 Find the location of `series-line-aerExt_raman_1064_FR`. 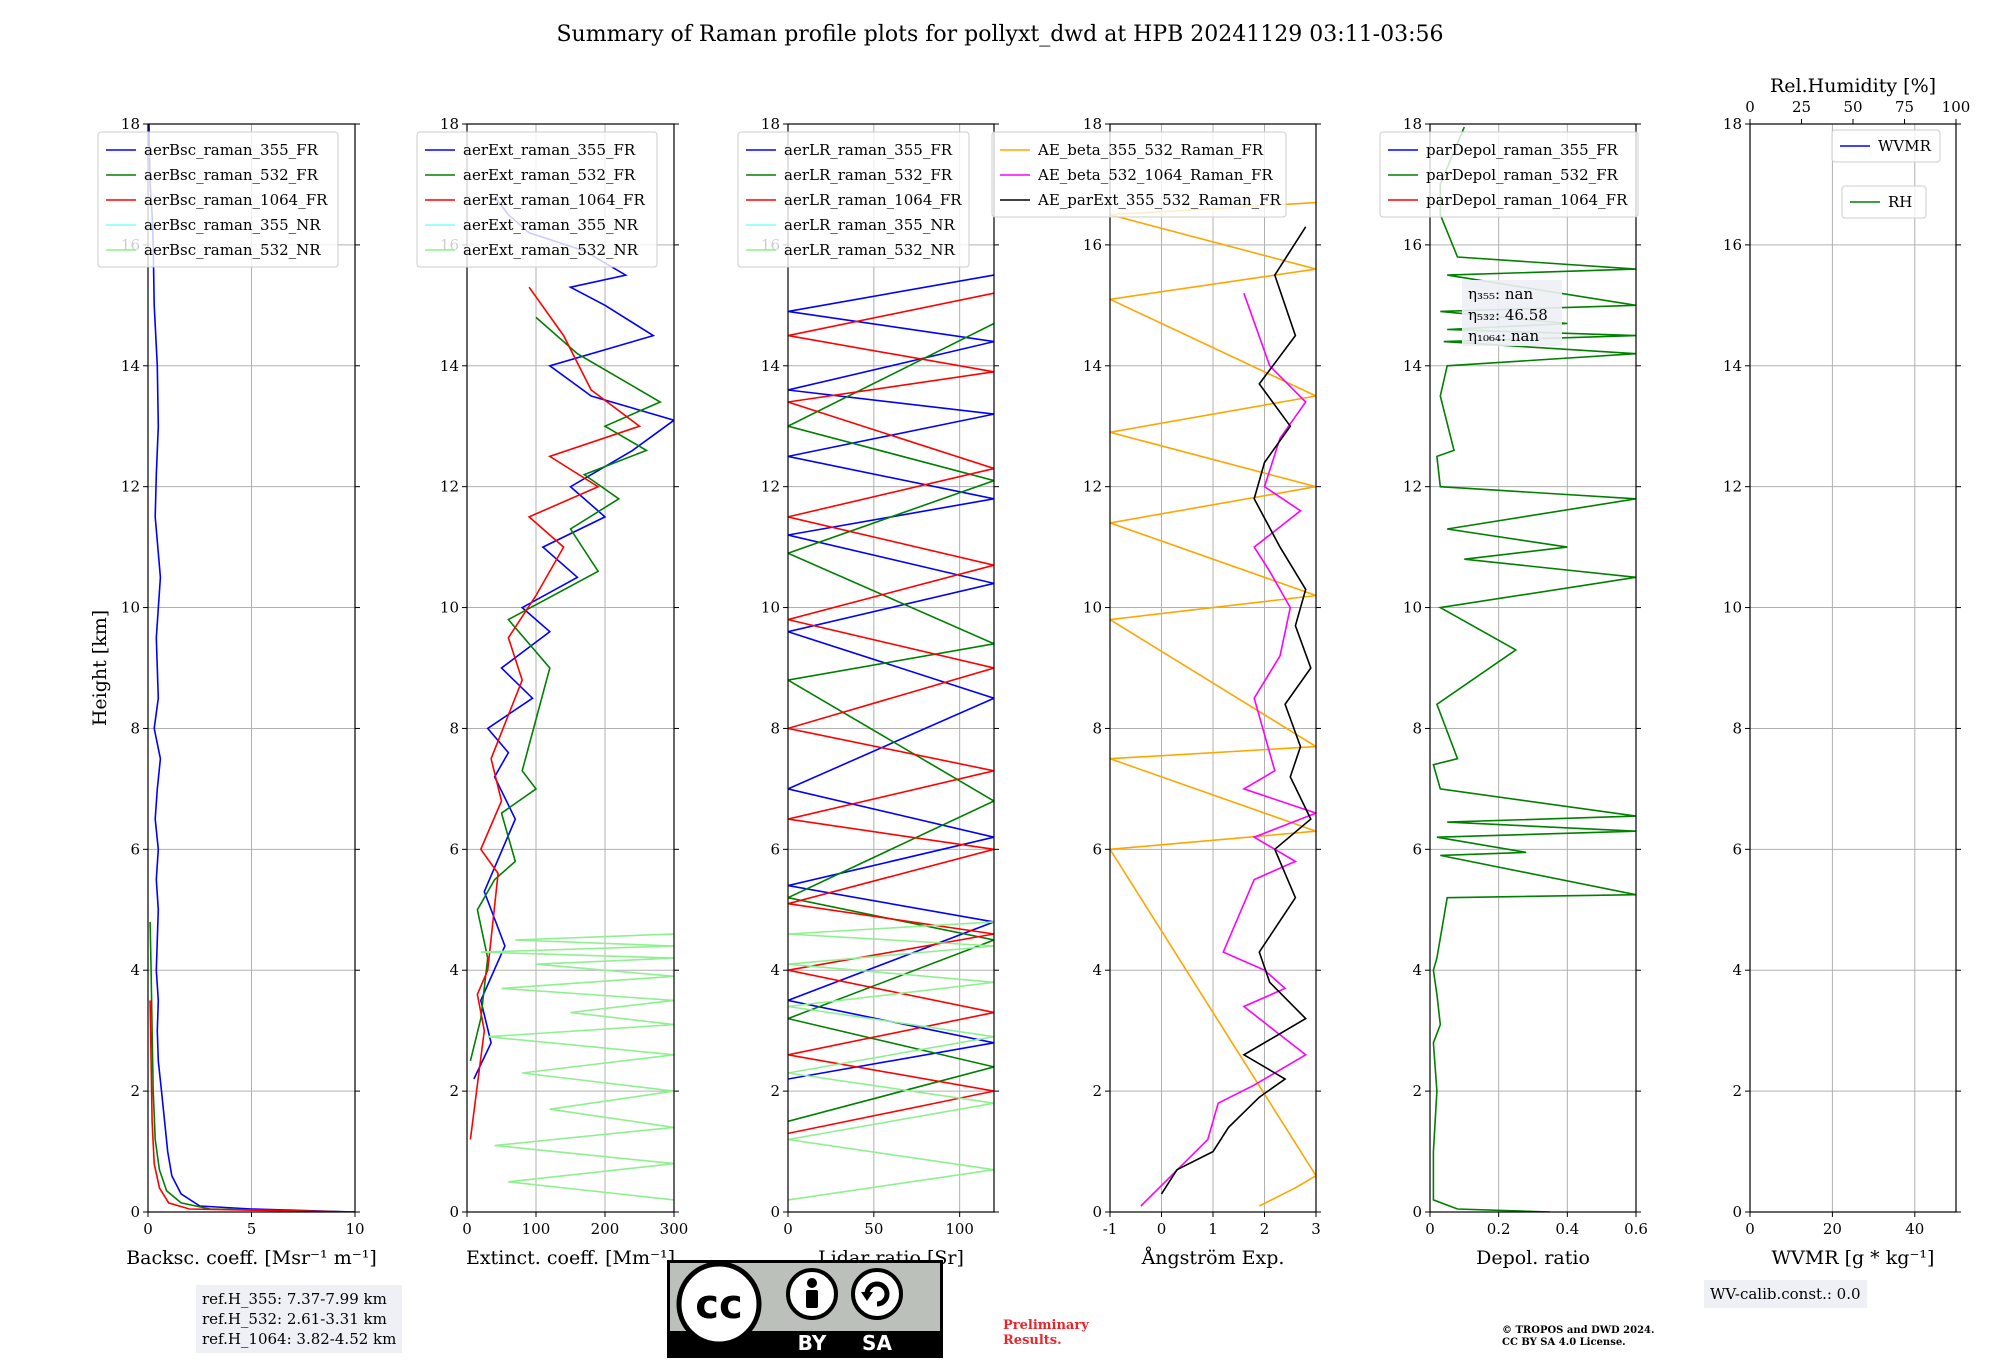

series-line-aerExt_raman_1064_FR is located at coordinates (555, 713).